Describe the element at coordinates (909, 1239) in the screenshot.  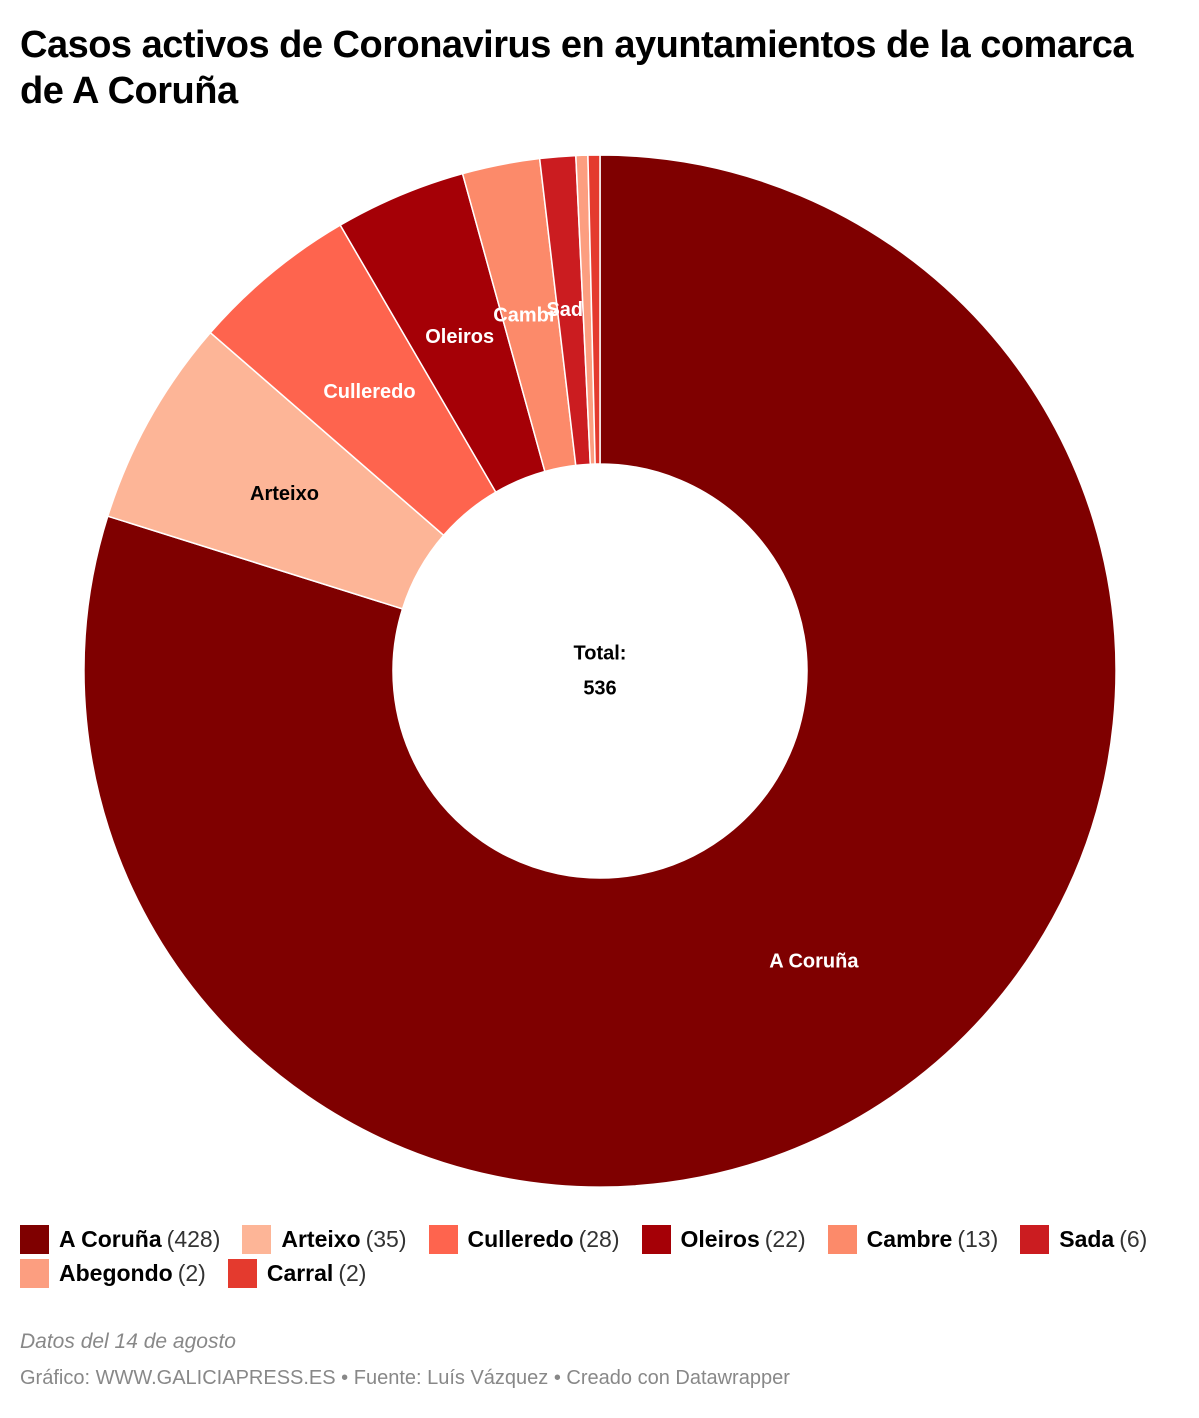
I see `legend-name: Cambre` at that location.